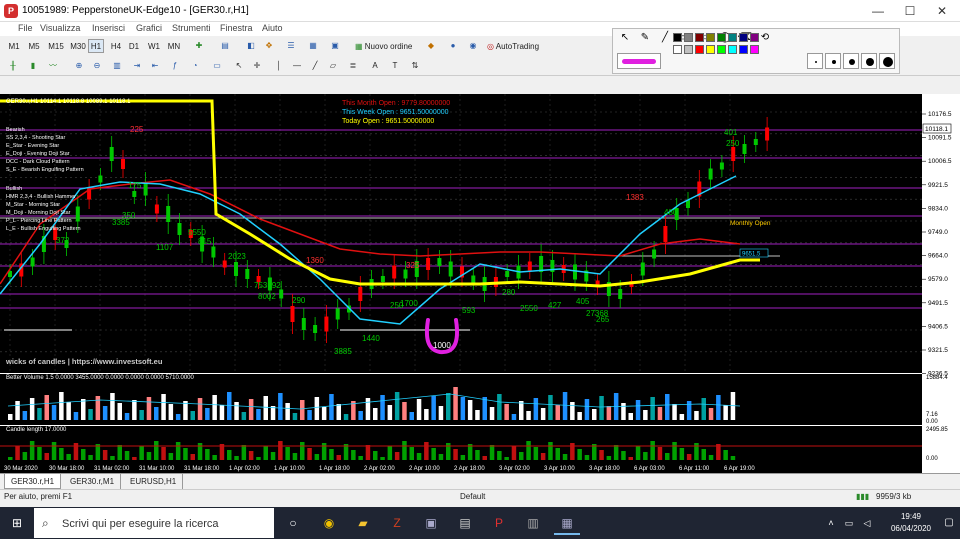 The width and height of the screenshot is (960, 539). I want to click on periods-icon: ◔, so click(195, 66).